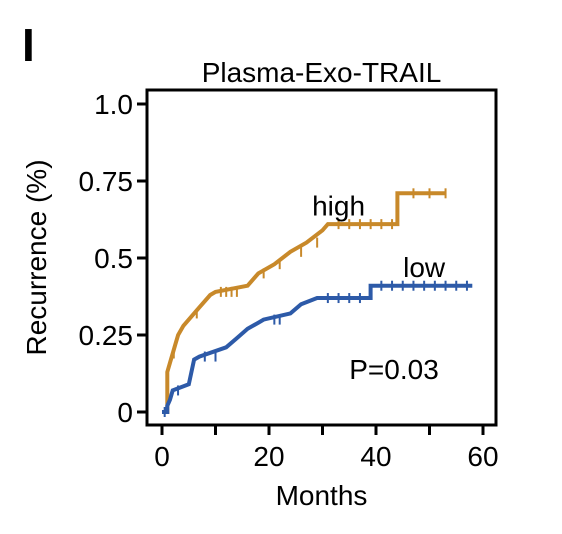  What do you see at coordinates (28, 45) in the screenshot?
I see `panel-letter: I` at bounding box center [28, 45].